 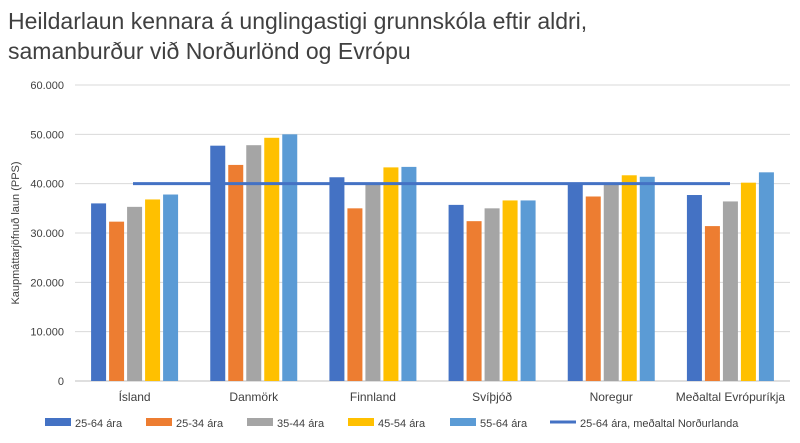 What do you see at coordinates (99, 424) in the screenshot?
I see `legend-label: 25-64 ára` at bounding box center [99, 424].